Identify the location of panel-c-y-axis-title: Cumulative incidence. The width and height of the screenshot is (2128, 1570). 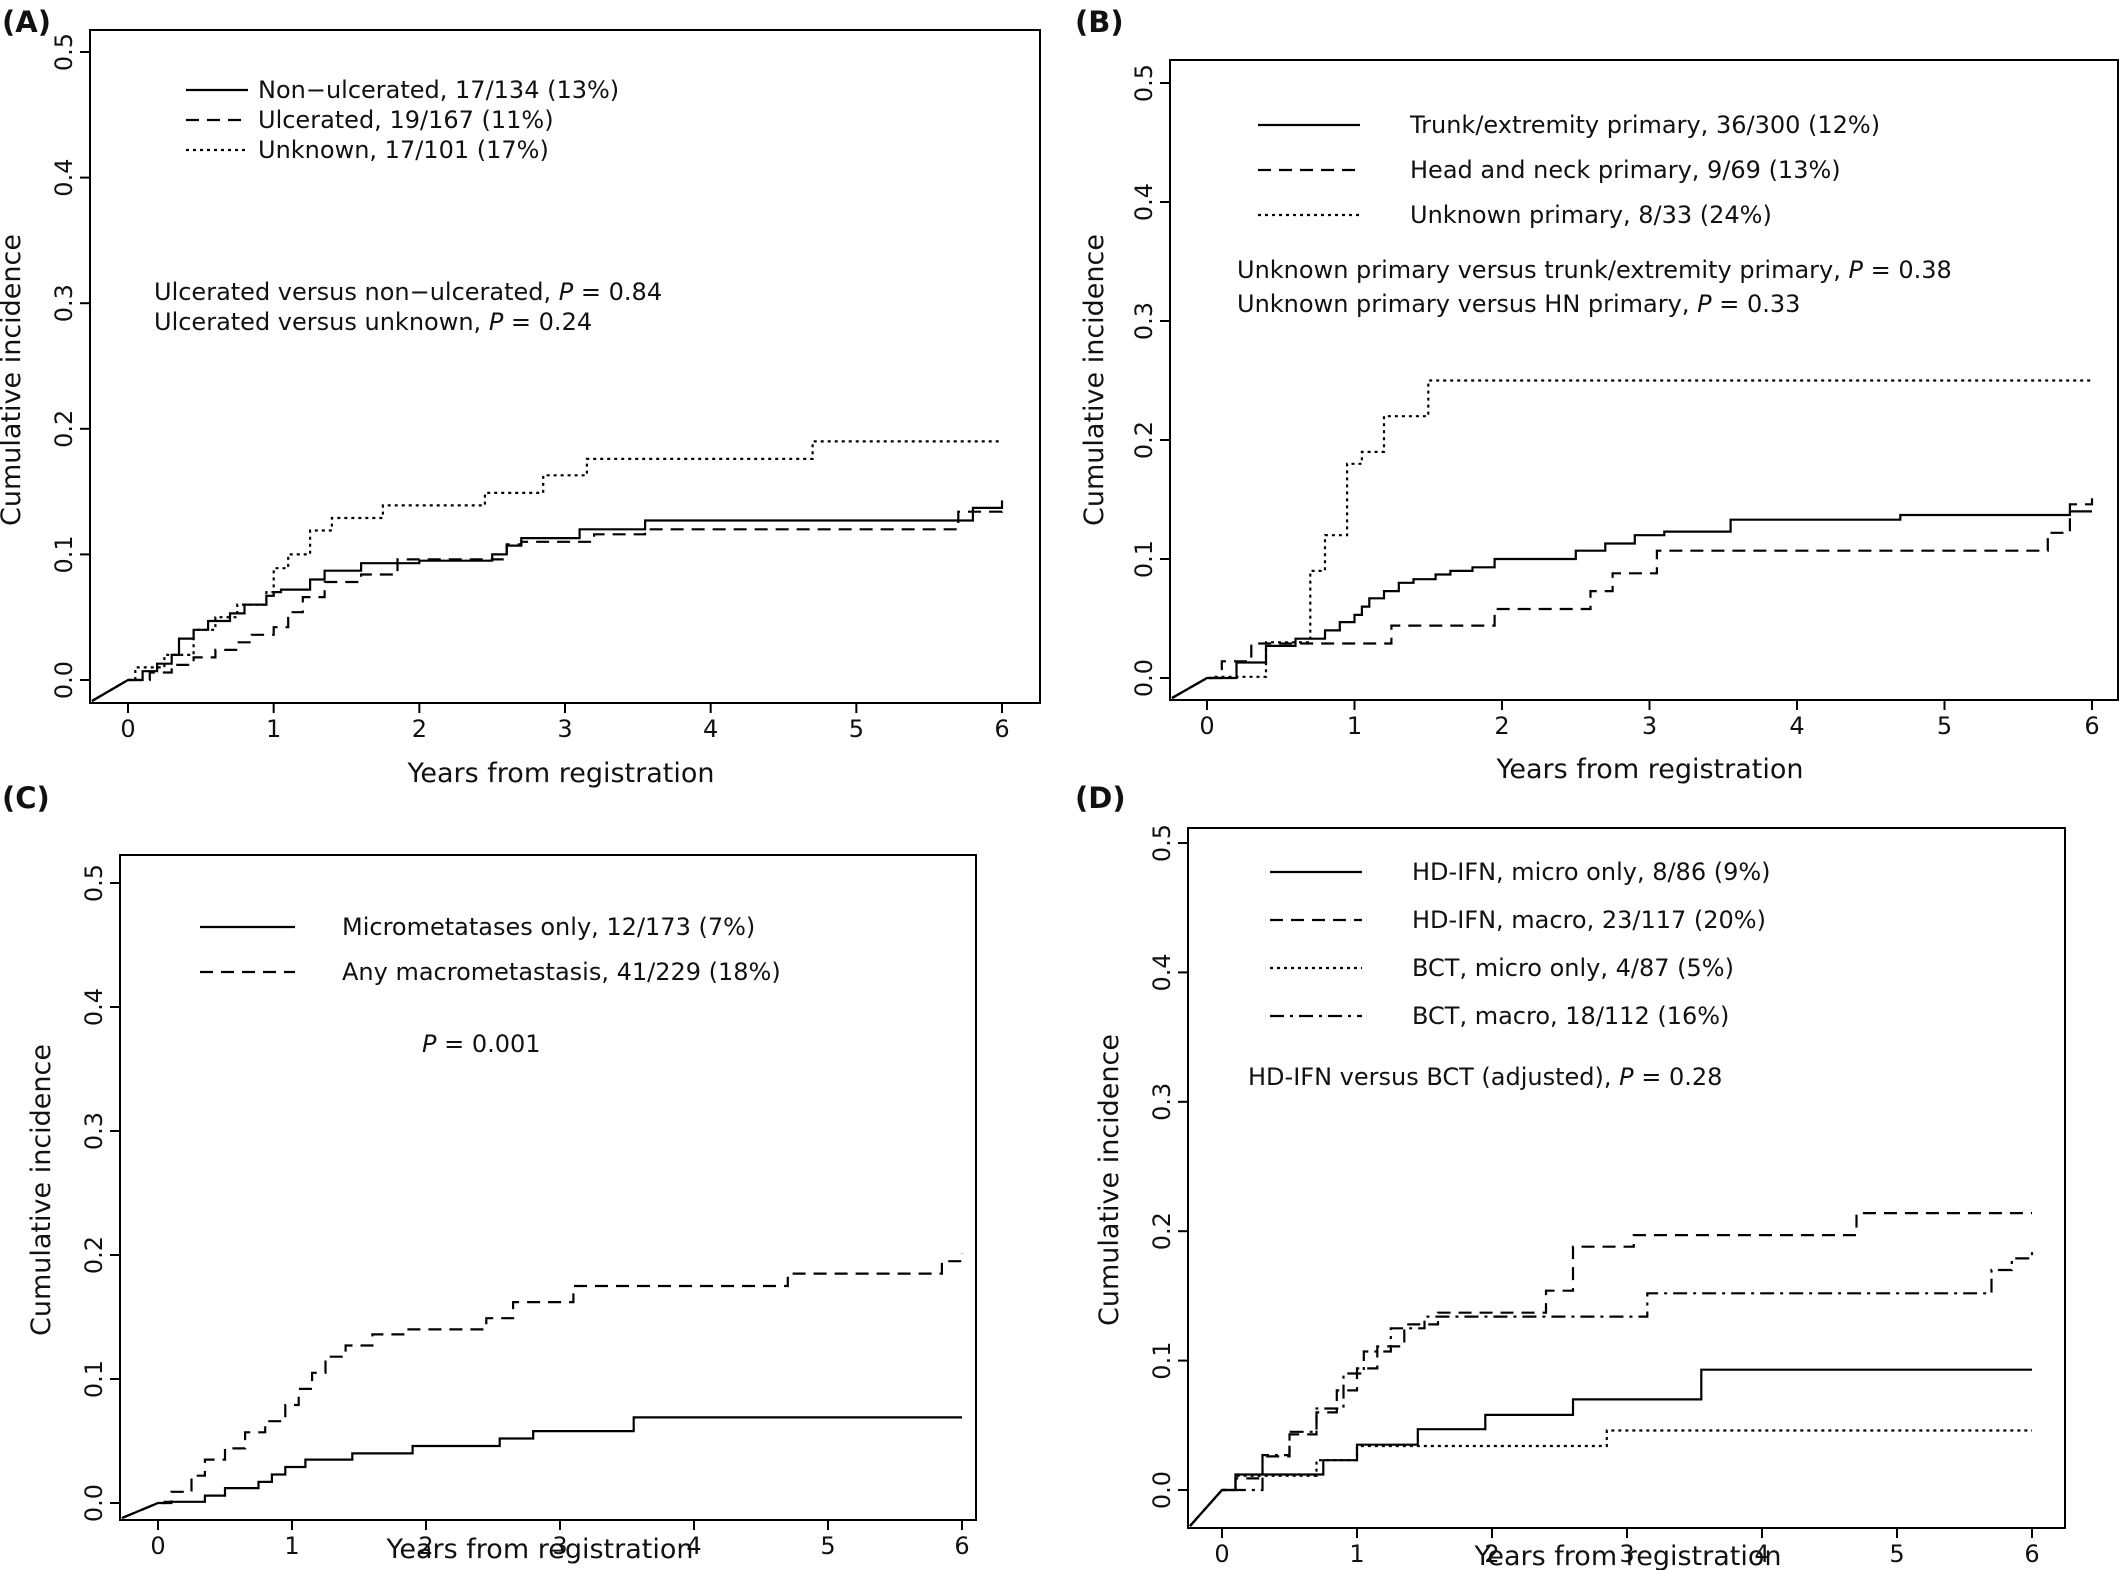
(41, 1190).